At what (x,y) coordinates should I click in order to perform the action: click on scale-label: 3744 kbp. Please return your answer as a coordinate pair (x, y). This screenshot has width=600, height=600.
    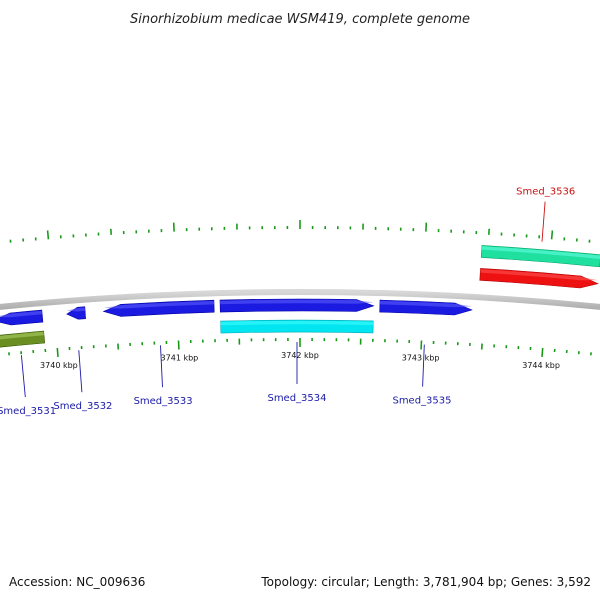
    Looking at the image, I should click on (541, 365).